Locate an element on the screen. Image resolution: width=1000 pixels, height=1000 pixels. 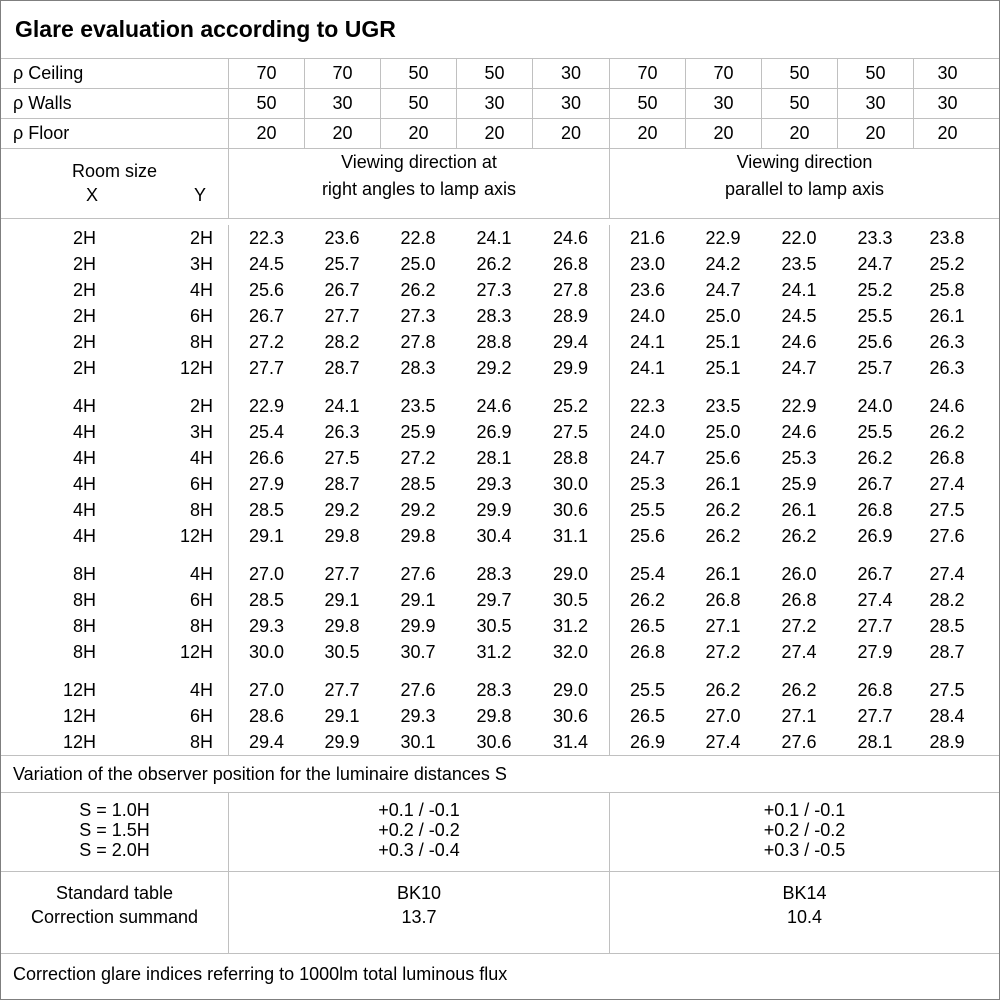
ugr-value-right-angles: 26.3 is located at coordinates (342, 432).